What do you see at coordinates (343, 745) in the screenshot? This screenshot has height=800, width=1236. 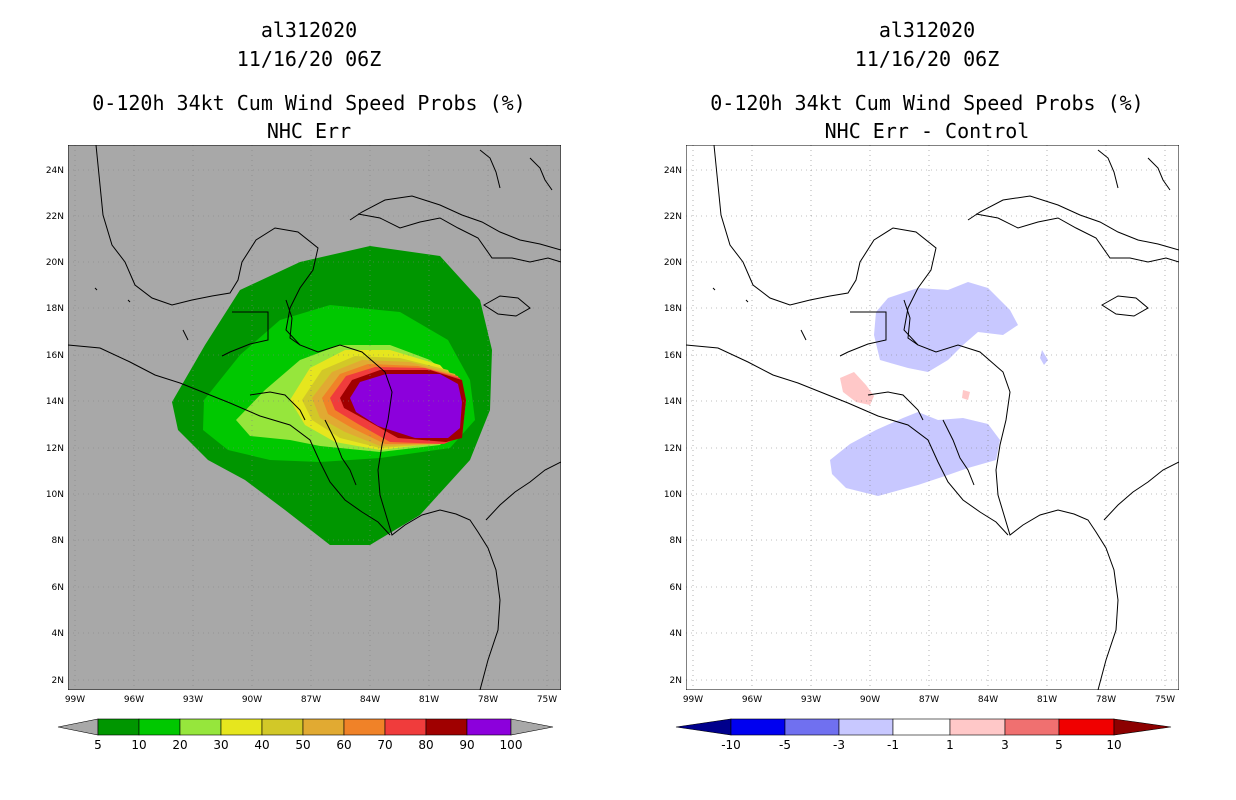 I see `colorbar-label: 60` at bounding box center [343, 745].